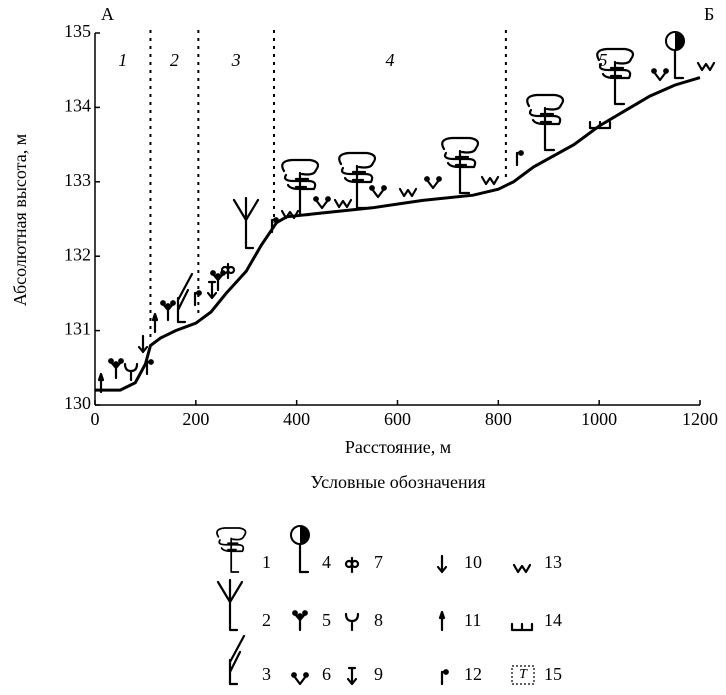 This screenshot has height=695, width=726. What do you see at coordinates (236, 60) in the screenshot?
I see `zone-label: 3` at bounding box center [236, 60].